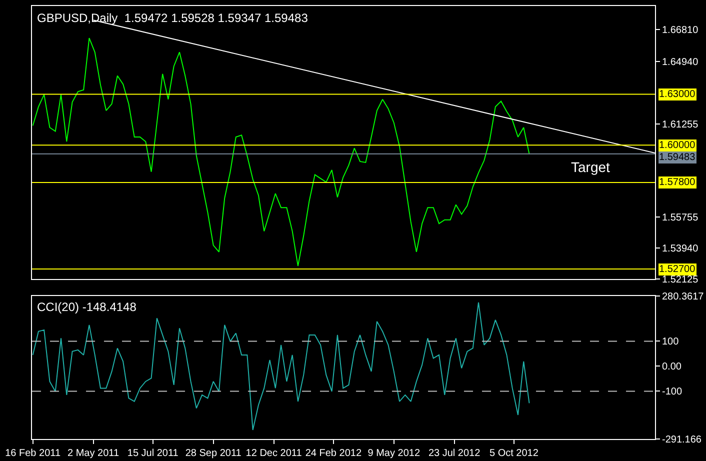 Image resolution: width=706 pixels, height=461 pixels. Describe the element at coordinates (671, 342) in the screenshot. I see `y-tick-label: 100` at that location.